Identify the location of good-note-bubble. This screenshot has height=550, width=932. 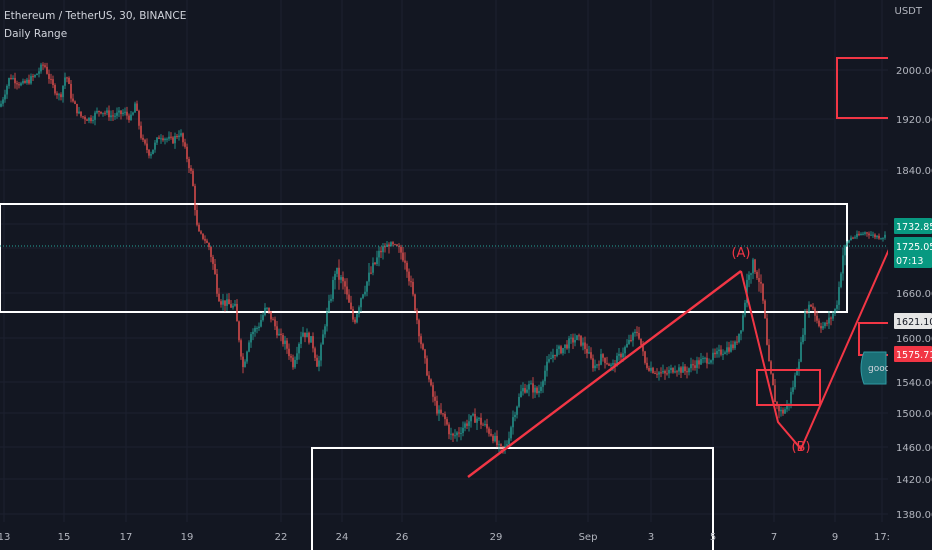
(873, 368).